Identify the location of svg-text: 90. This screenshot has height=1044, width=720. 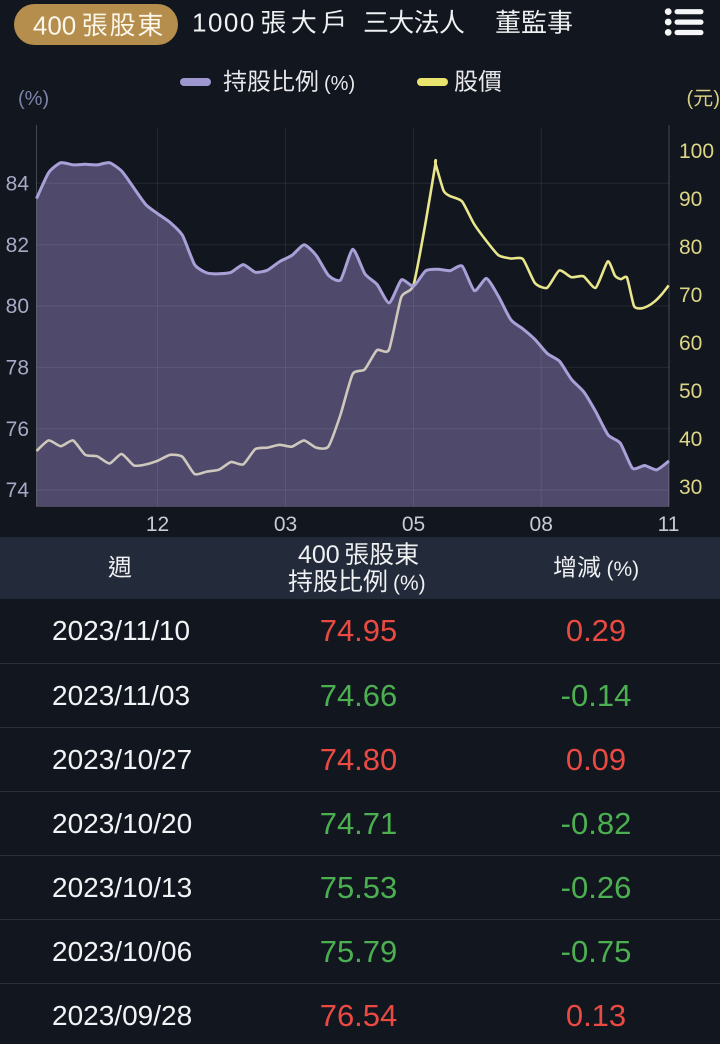
(690, 199).